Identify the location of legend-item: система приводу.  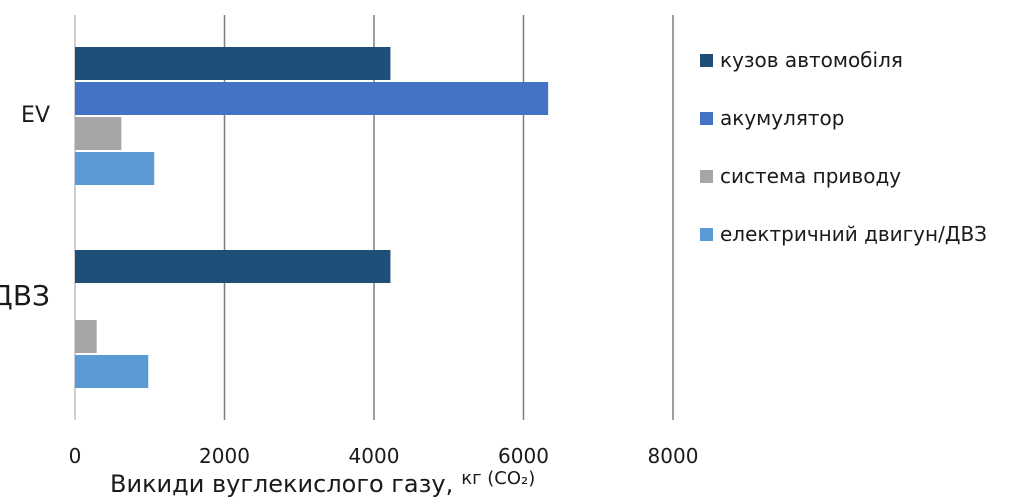
(800, 176).